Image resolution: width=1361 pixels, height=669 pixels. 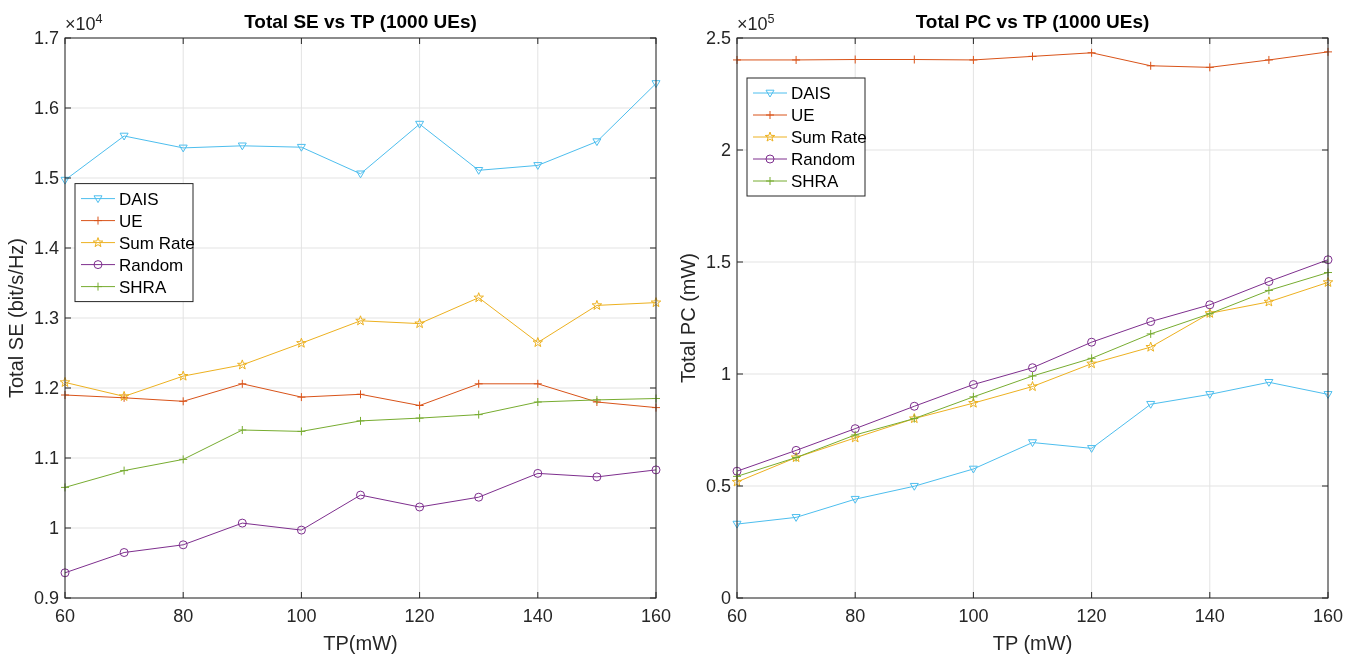 What do you see at coordinates (718, 38) in the screenshot?
I see `y-tick-label: 2.5` at bounding box center [718, 38].